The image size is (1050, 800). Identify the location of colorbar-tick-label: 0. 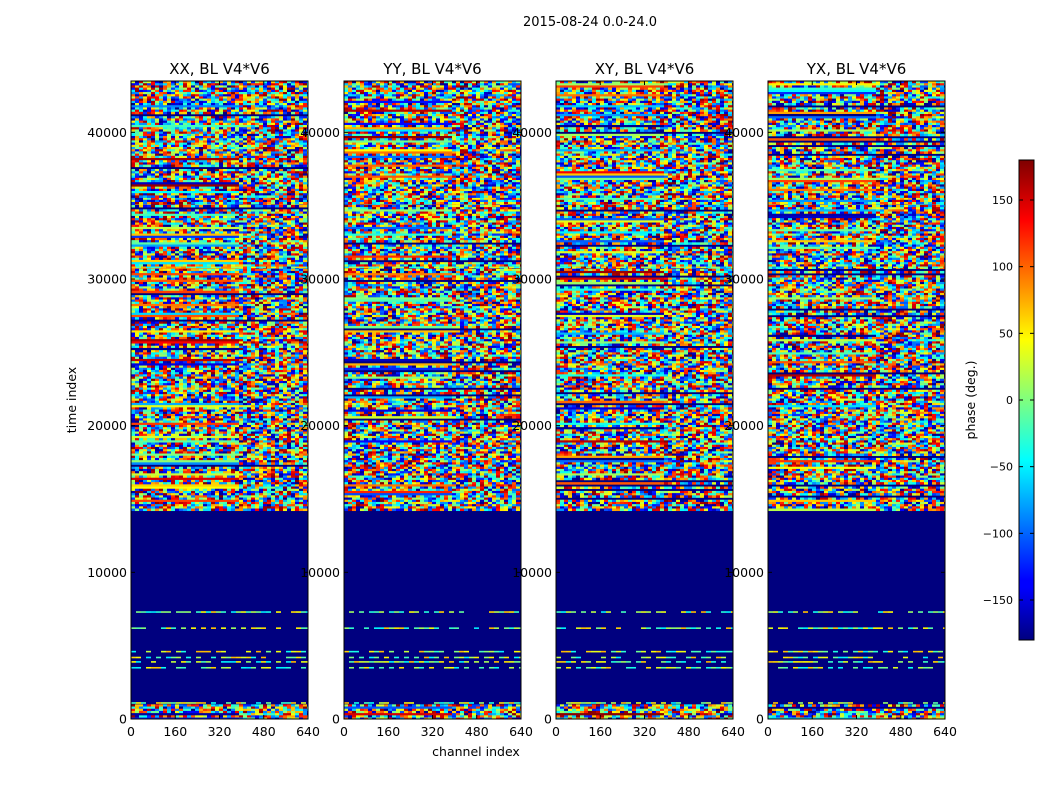
(1009, 400).